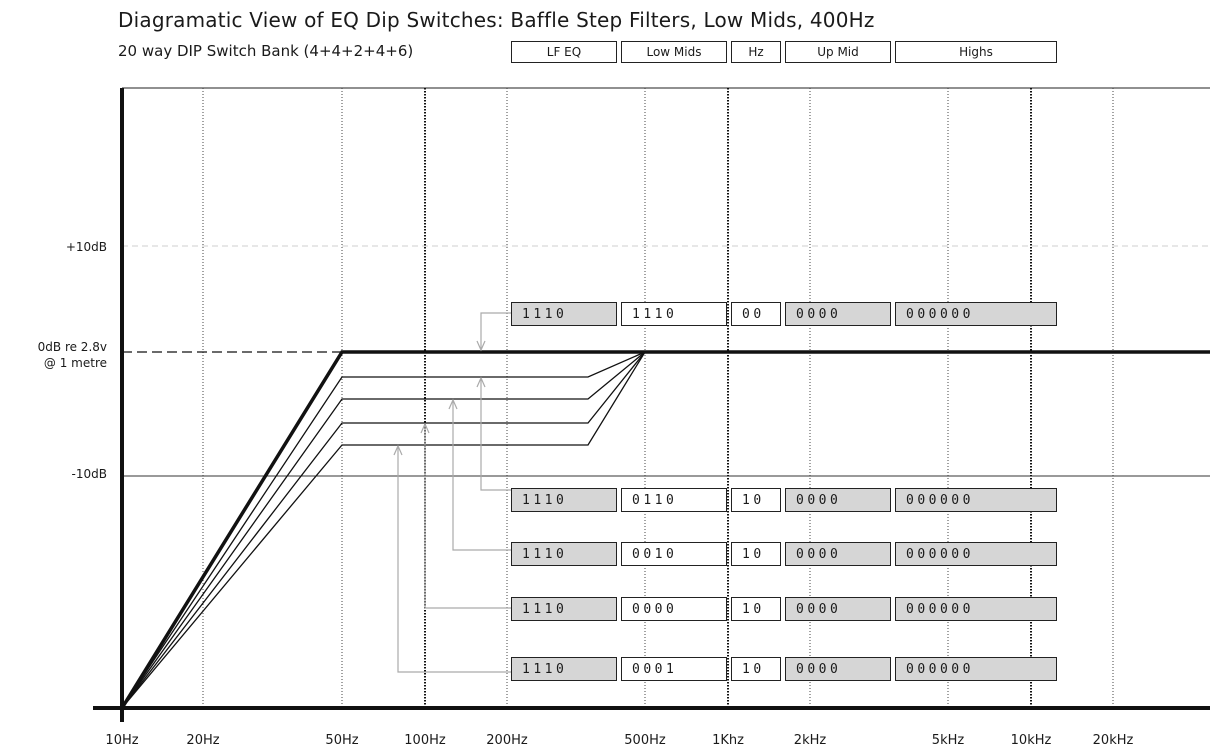 The image size is (1215, 754). What do you see at coordinates (756, 314) in the screenshot?
I see `switch-hz: 00` at bounding box center [756, 314].